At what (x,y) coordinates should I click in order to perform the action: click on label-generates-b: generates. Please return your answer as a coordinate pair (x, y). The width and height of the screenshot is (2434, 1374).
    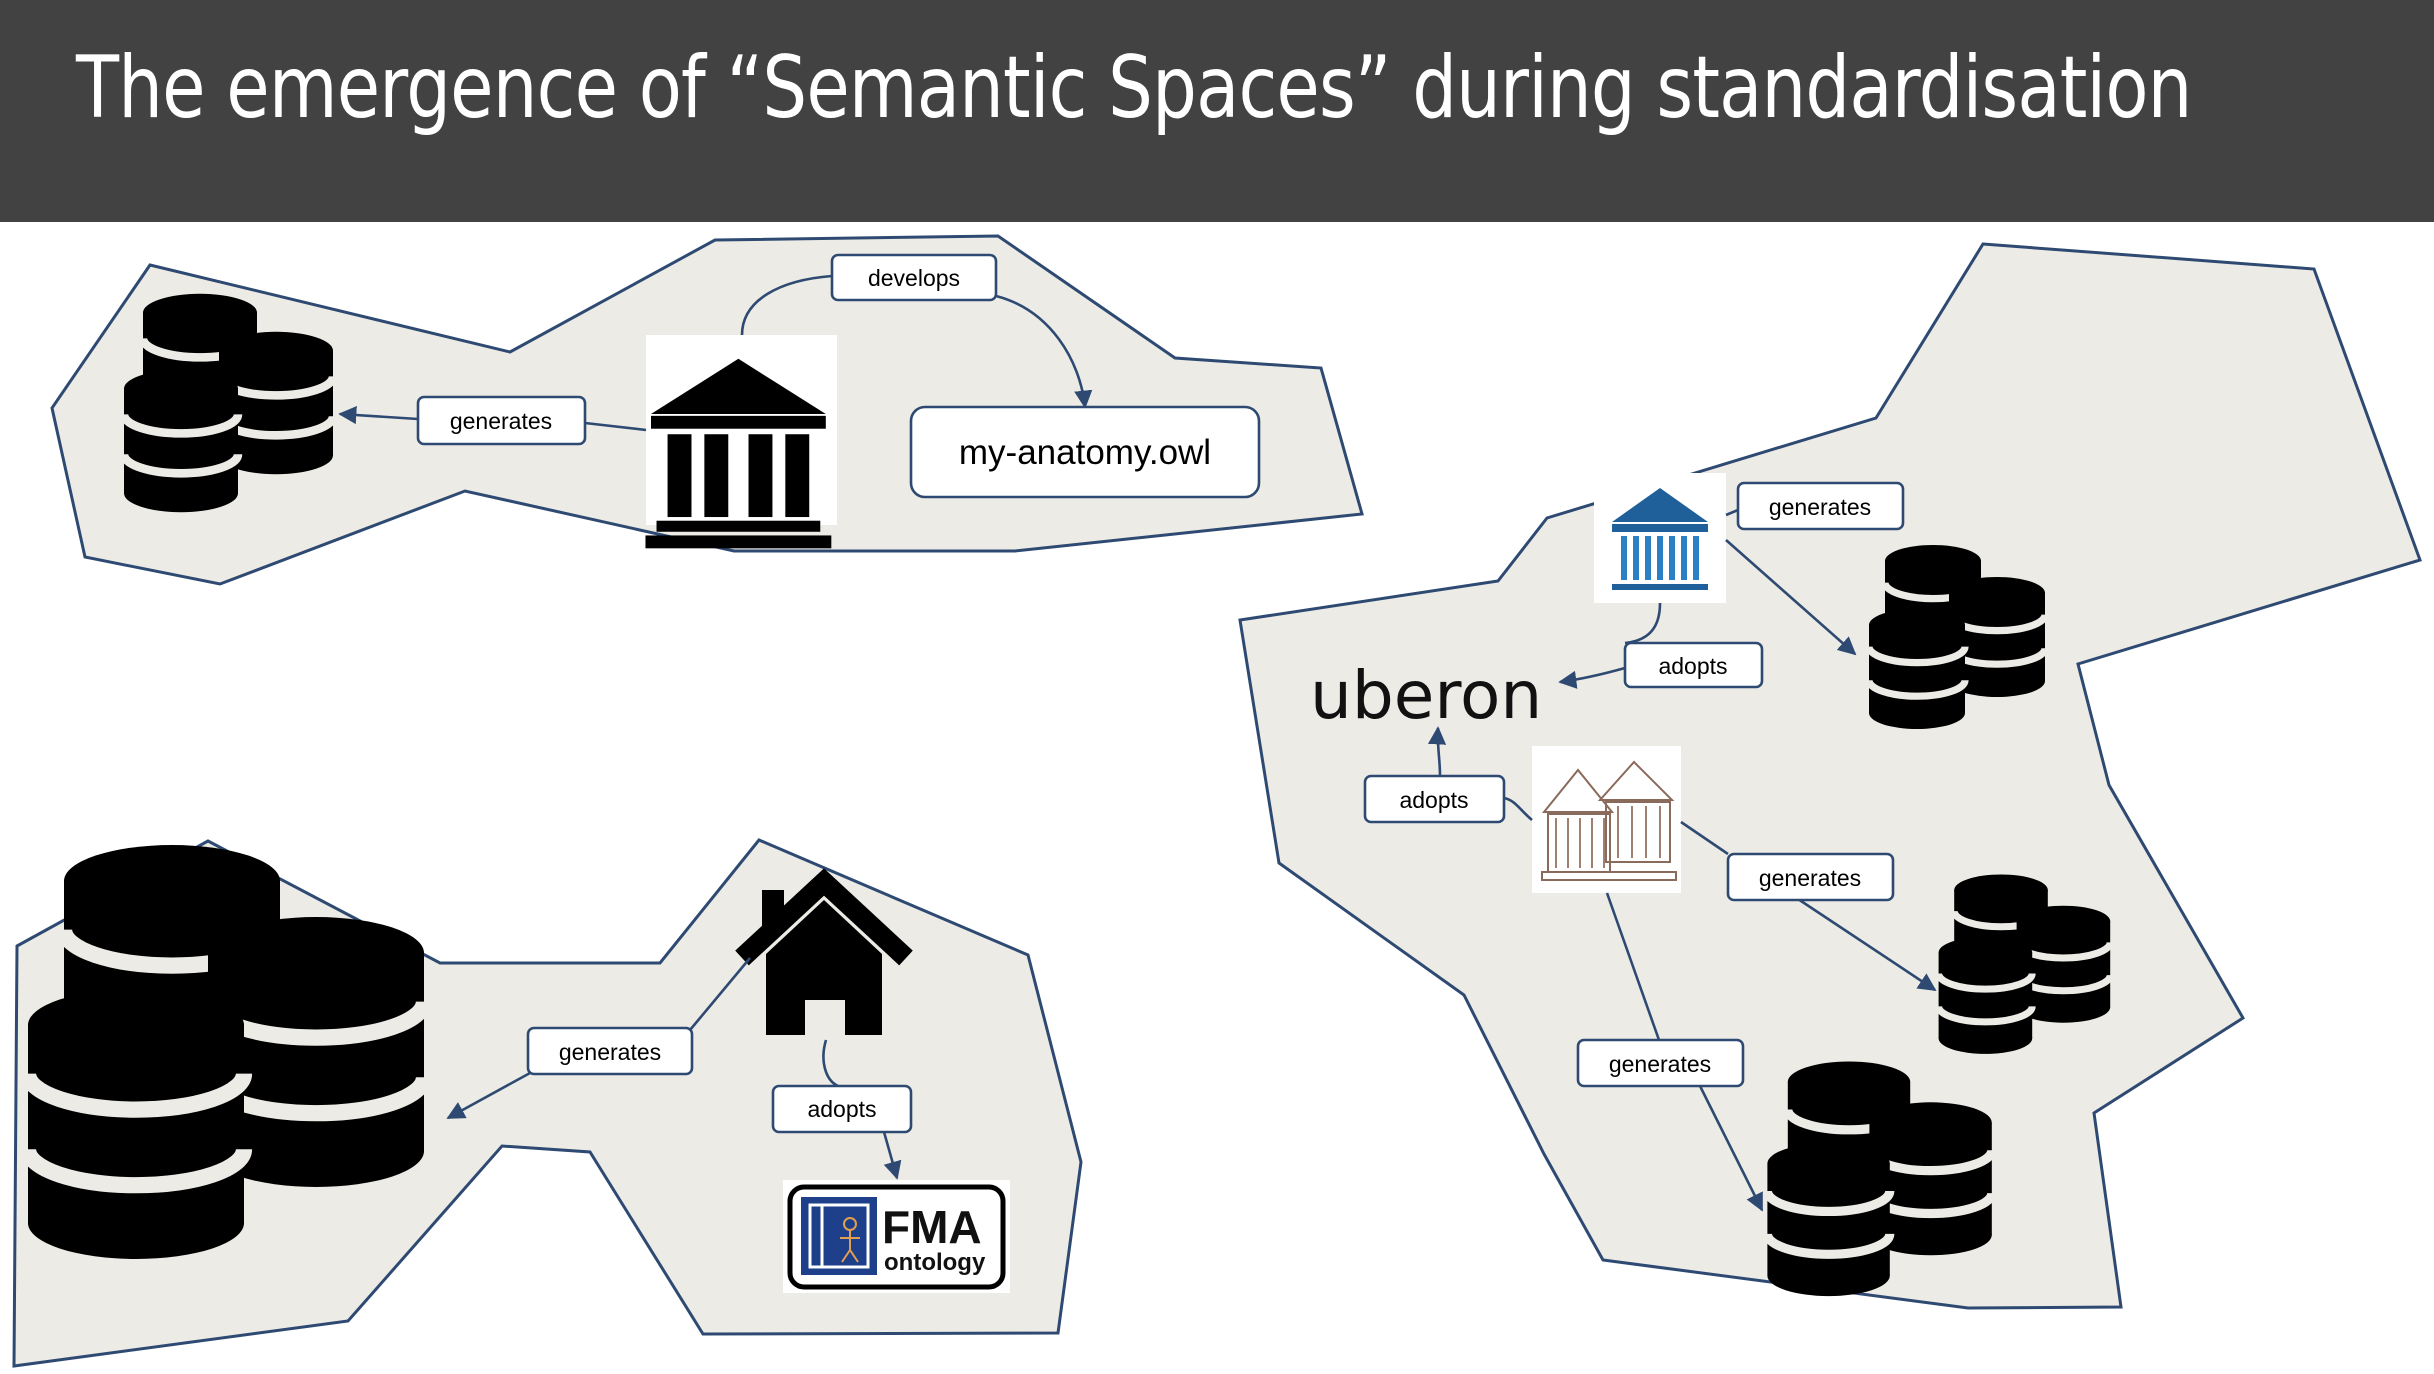
    Looking at the image, I should click on (610, 1051).